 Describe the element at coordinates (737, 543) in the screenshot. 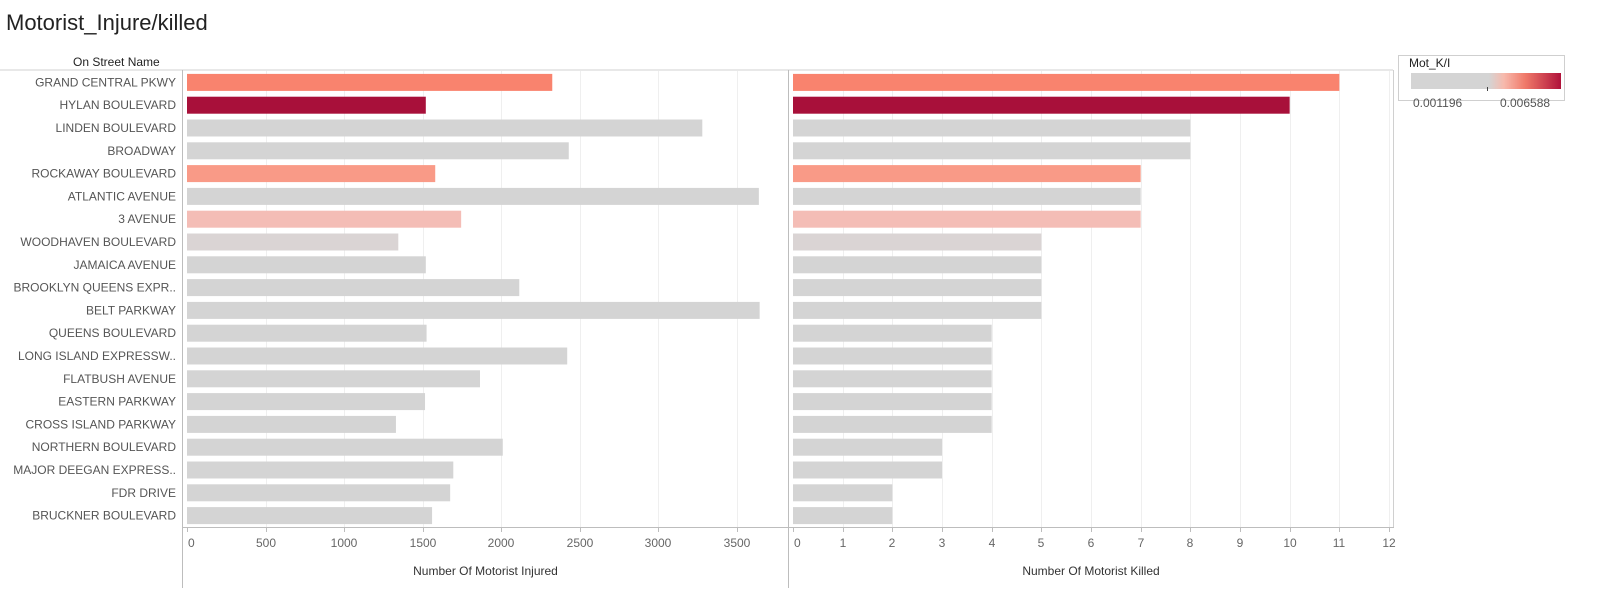

I see `tick-label-3500: 3500` at that location.